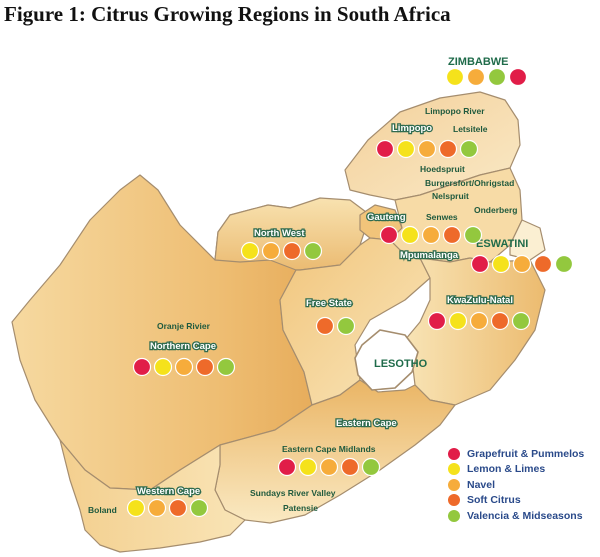 The width and height of the screenshot is (600, 557). I want to click on dots-gauteng-mpumalanga, so click(431, 235).